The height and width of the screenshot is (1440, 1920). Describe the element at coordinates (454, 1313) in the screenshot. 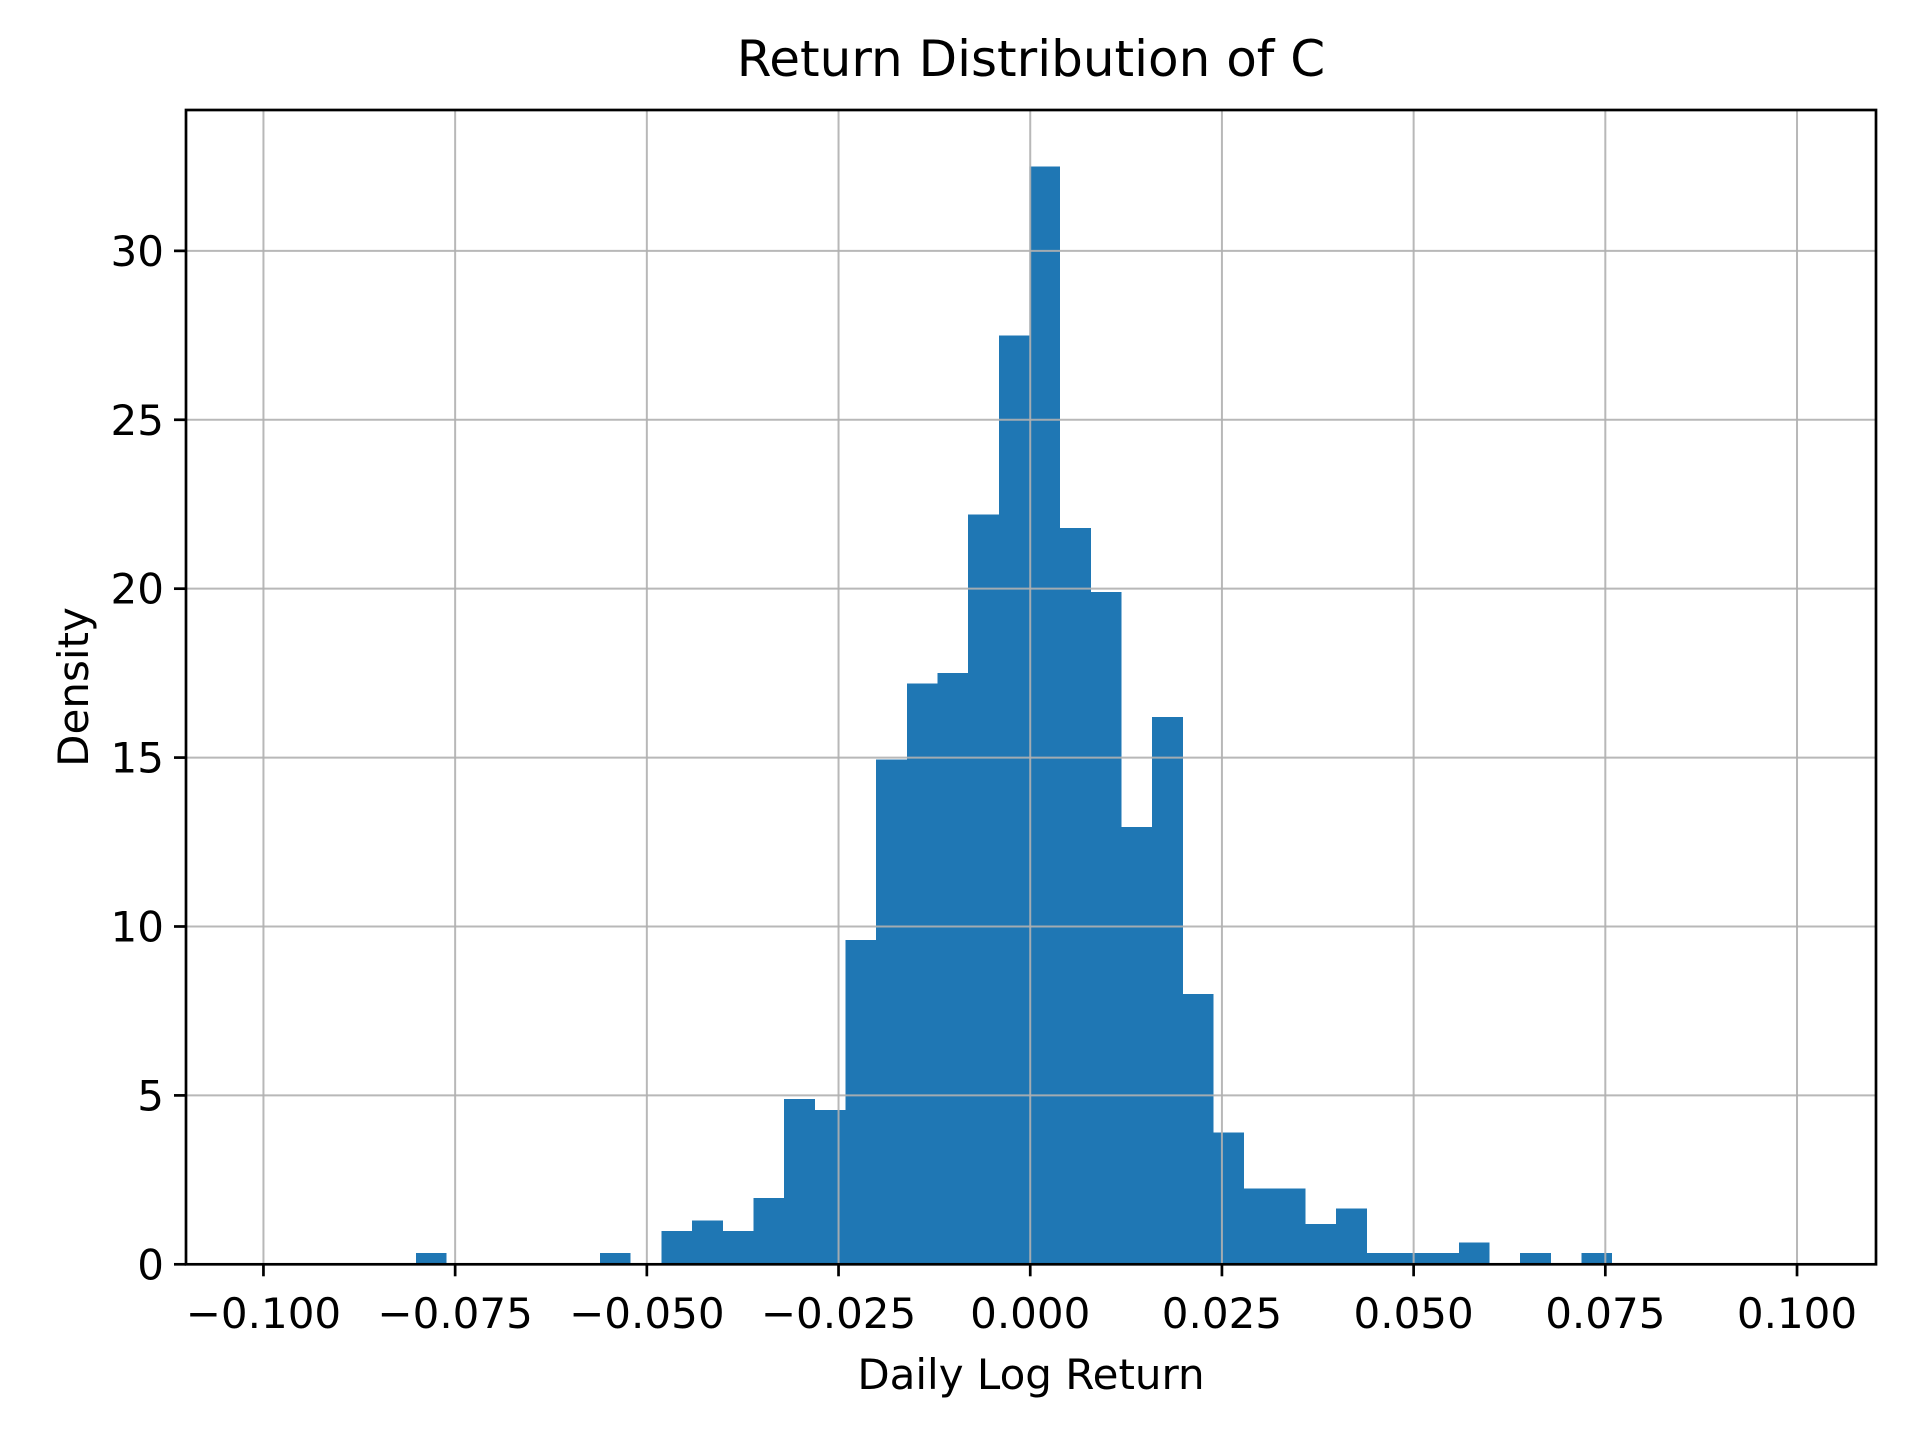

I see `x-tick-label: −0.075` at that location.